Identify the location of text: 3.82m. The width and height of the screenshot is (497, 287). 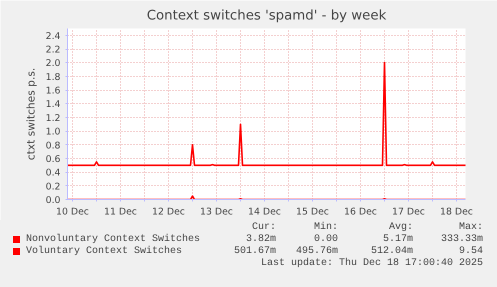
(261, 240).